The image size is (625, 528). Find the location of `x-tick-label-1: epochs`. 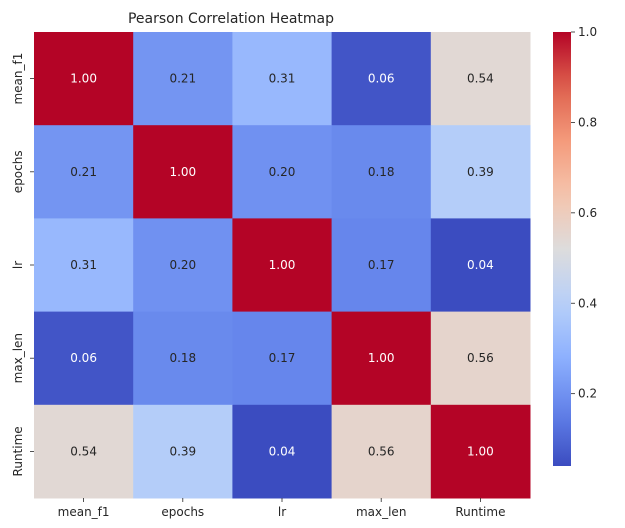

x-tick-label-1: epochs is located at coordinates (182, 512).